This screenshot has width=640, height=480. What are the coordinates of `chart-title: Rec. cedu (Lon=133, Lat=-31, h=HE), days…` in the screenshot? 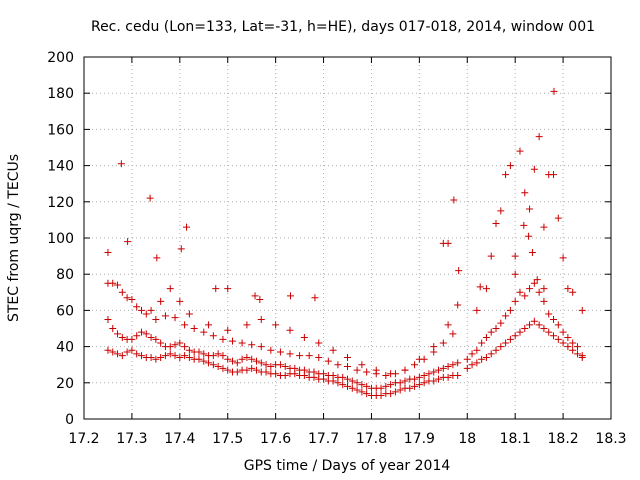 It's located at (343, 27).